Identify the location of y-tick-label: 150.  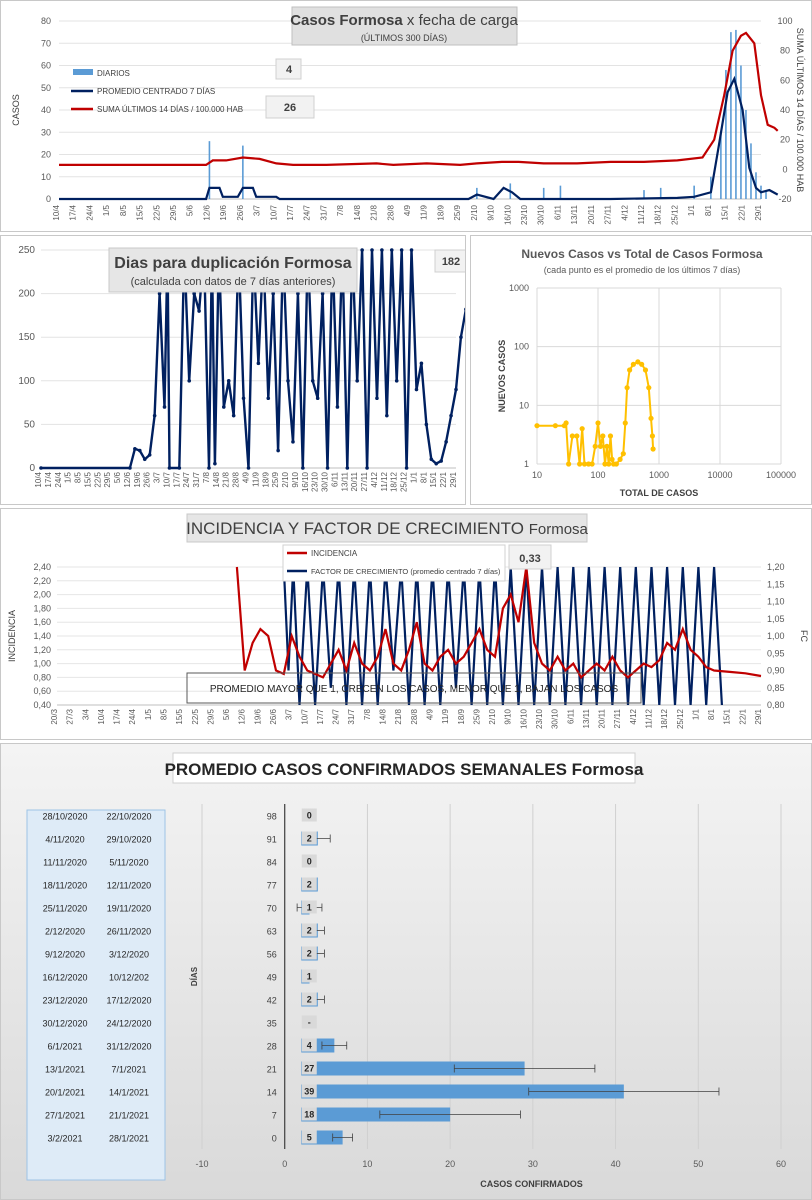
(26, 337).